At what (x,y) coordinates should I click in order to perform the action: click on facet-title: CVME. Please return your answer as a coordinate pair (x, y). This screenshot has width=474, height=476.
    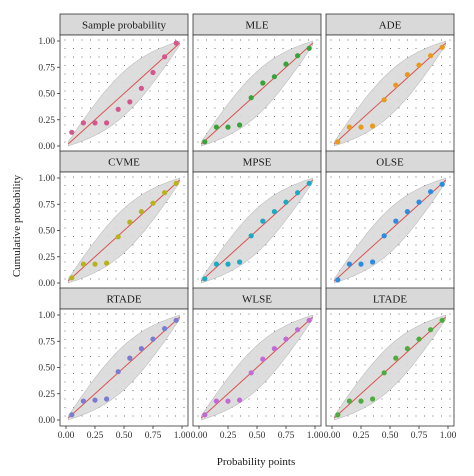
    Looking at the image, I should click on (124, 163).